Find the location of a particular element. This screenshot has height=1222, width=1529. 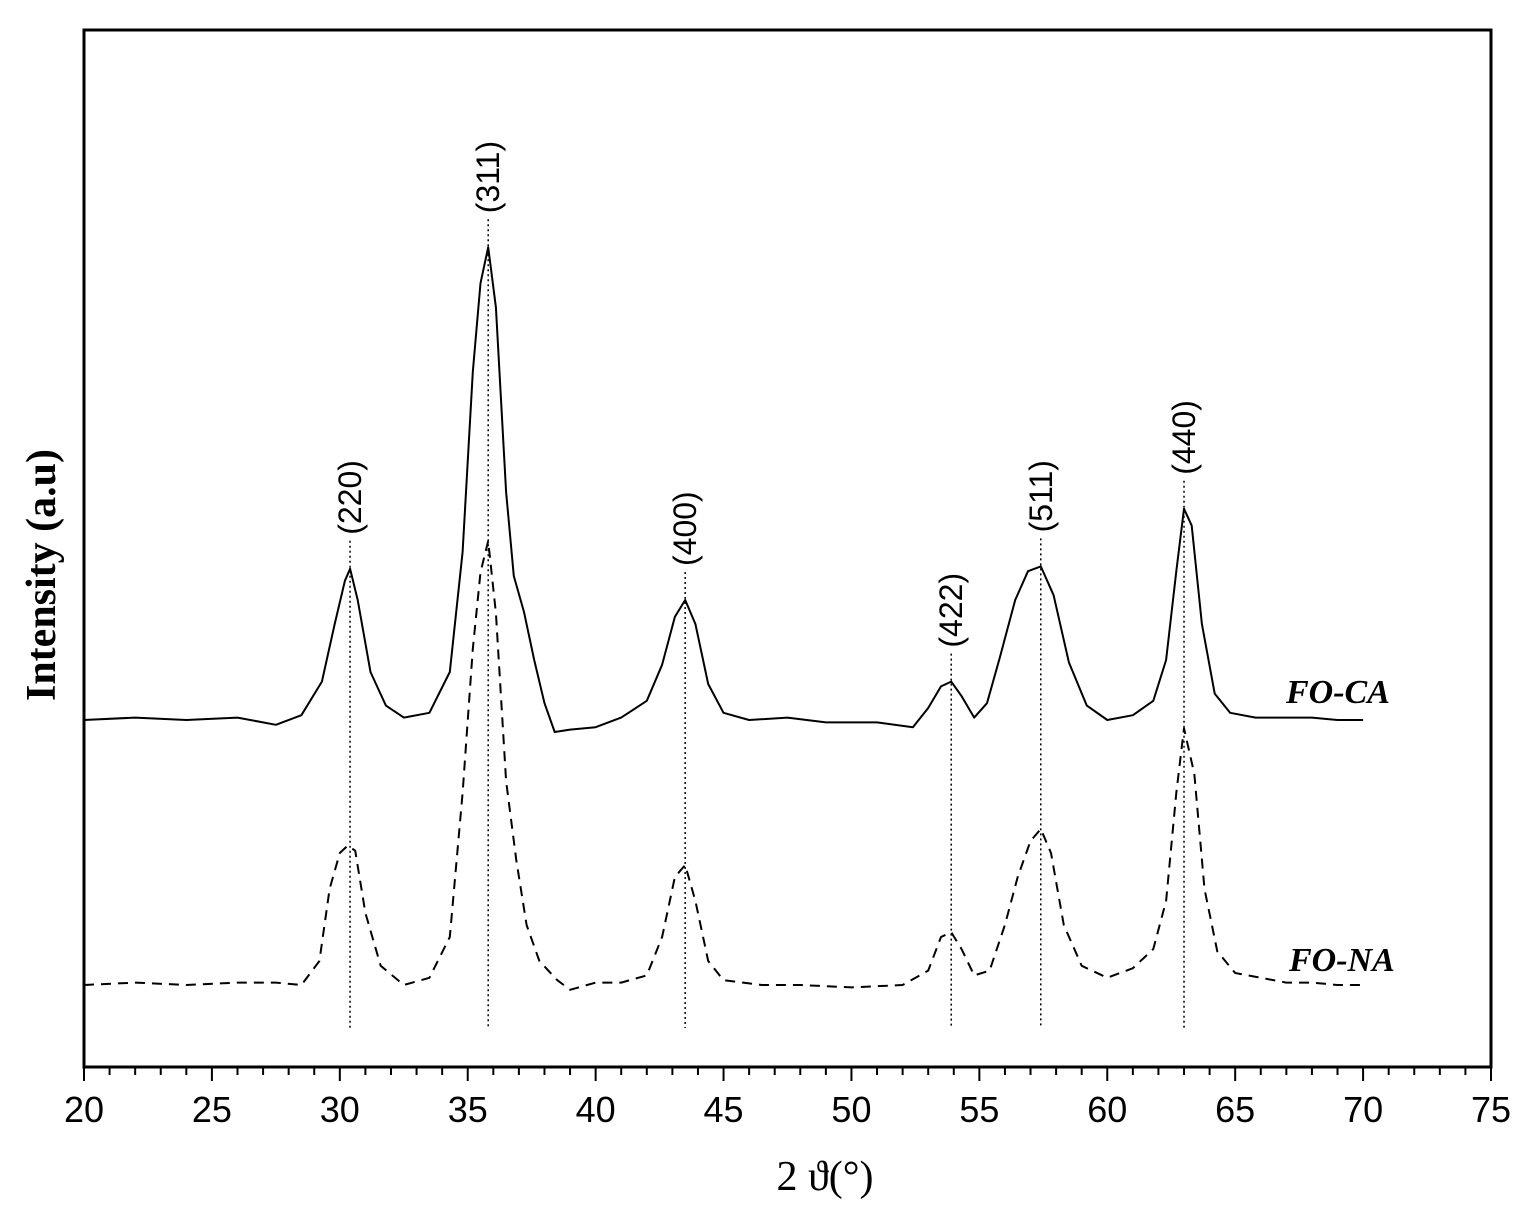

peak-label: (400) is located at coordinates (685, 528).